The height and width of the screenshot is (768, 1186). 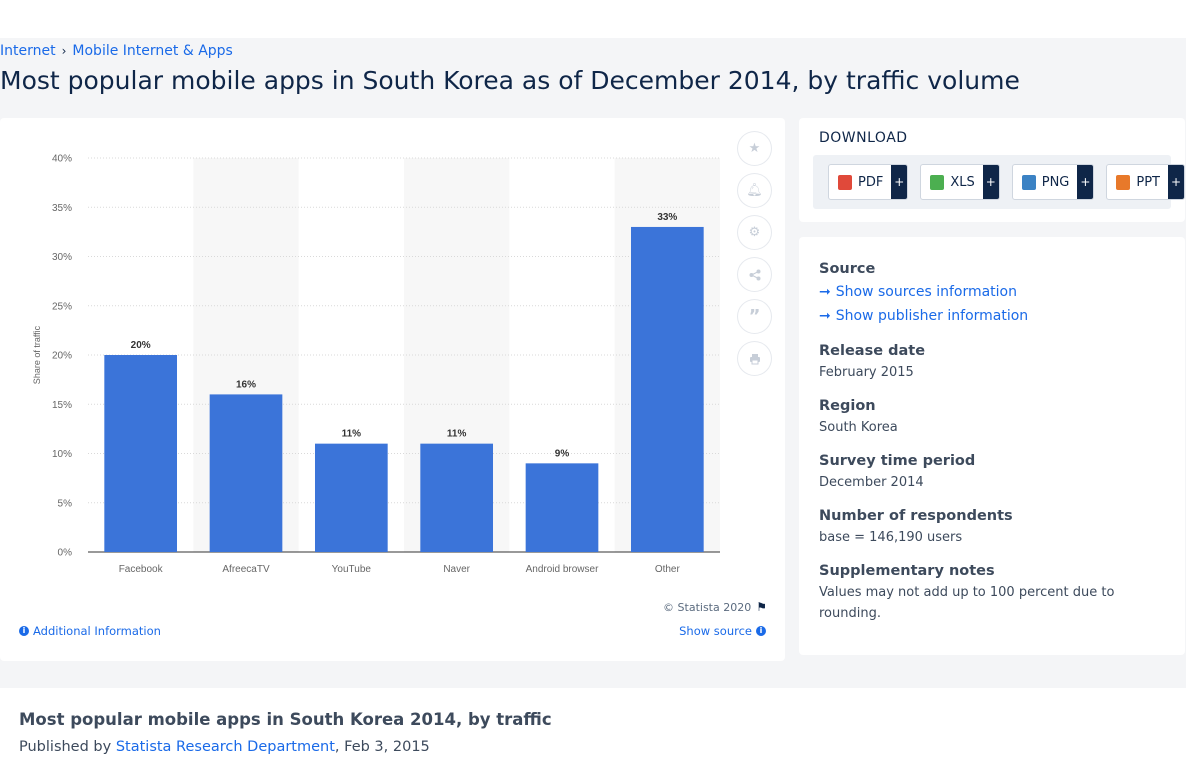 I want to click on notification-button: 🔔︎, so click(x=754, y=190).